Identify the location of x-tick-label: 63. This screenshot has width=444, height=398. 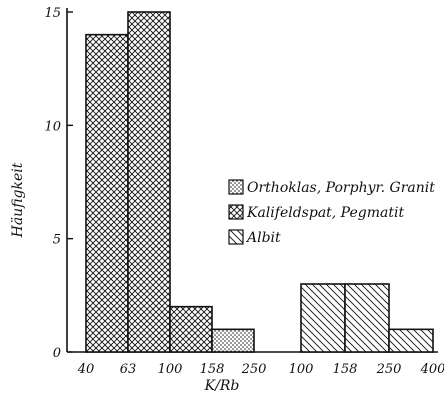
(128, 369).